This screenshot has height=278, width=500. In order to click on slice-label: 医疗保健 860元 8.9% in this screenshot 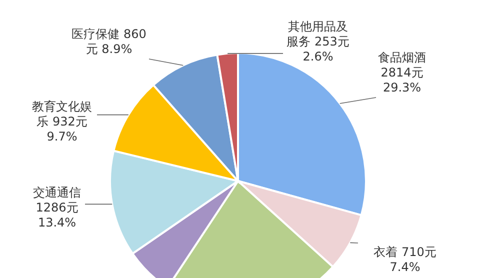, I will do `click(109, 42)`.